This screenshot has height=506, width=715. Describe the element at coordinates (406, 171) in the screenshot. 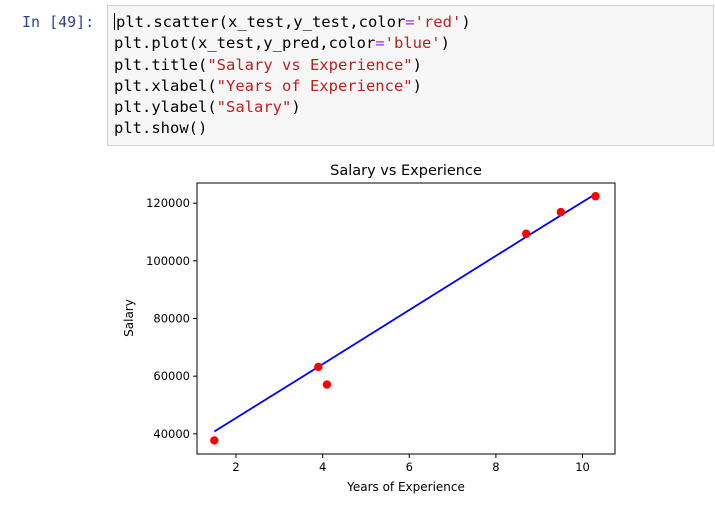

I see `chart-title: Salary vs Experience` at that location.